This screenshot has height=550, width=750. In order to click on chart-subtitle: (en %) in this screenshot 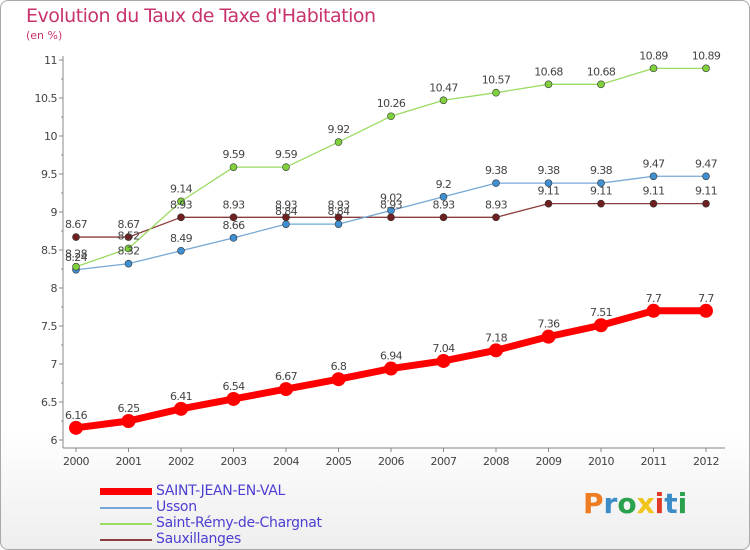, I will do `click(44, 35)`.